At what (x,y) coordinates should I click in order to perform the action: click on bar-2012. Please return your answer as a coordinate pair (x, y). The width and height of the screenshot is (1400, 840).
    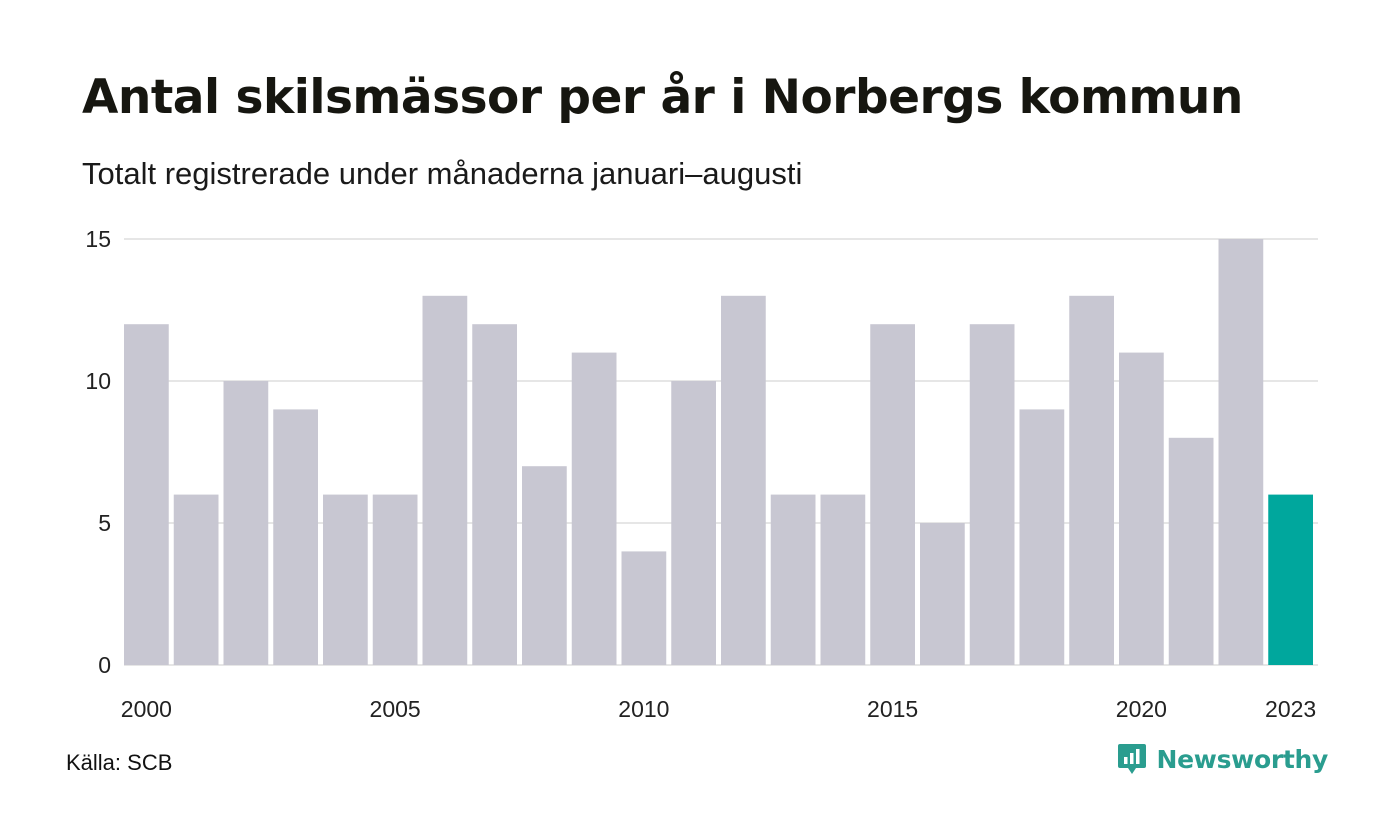
    Looking at the image, I should click on (743, 480).